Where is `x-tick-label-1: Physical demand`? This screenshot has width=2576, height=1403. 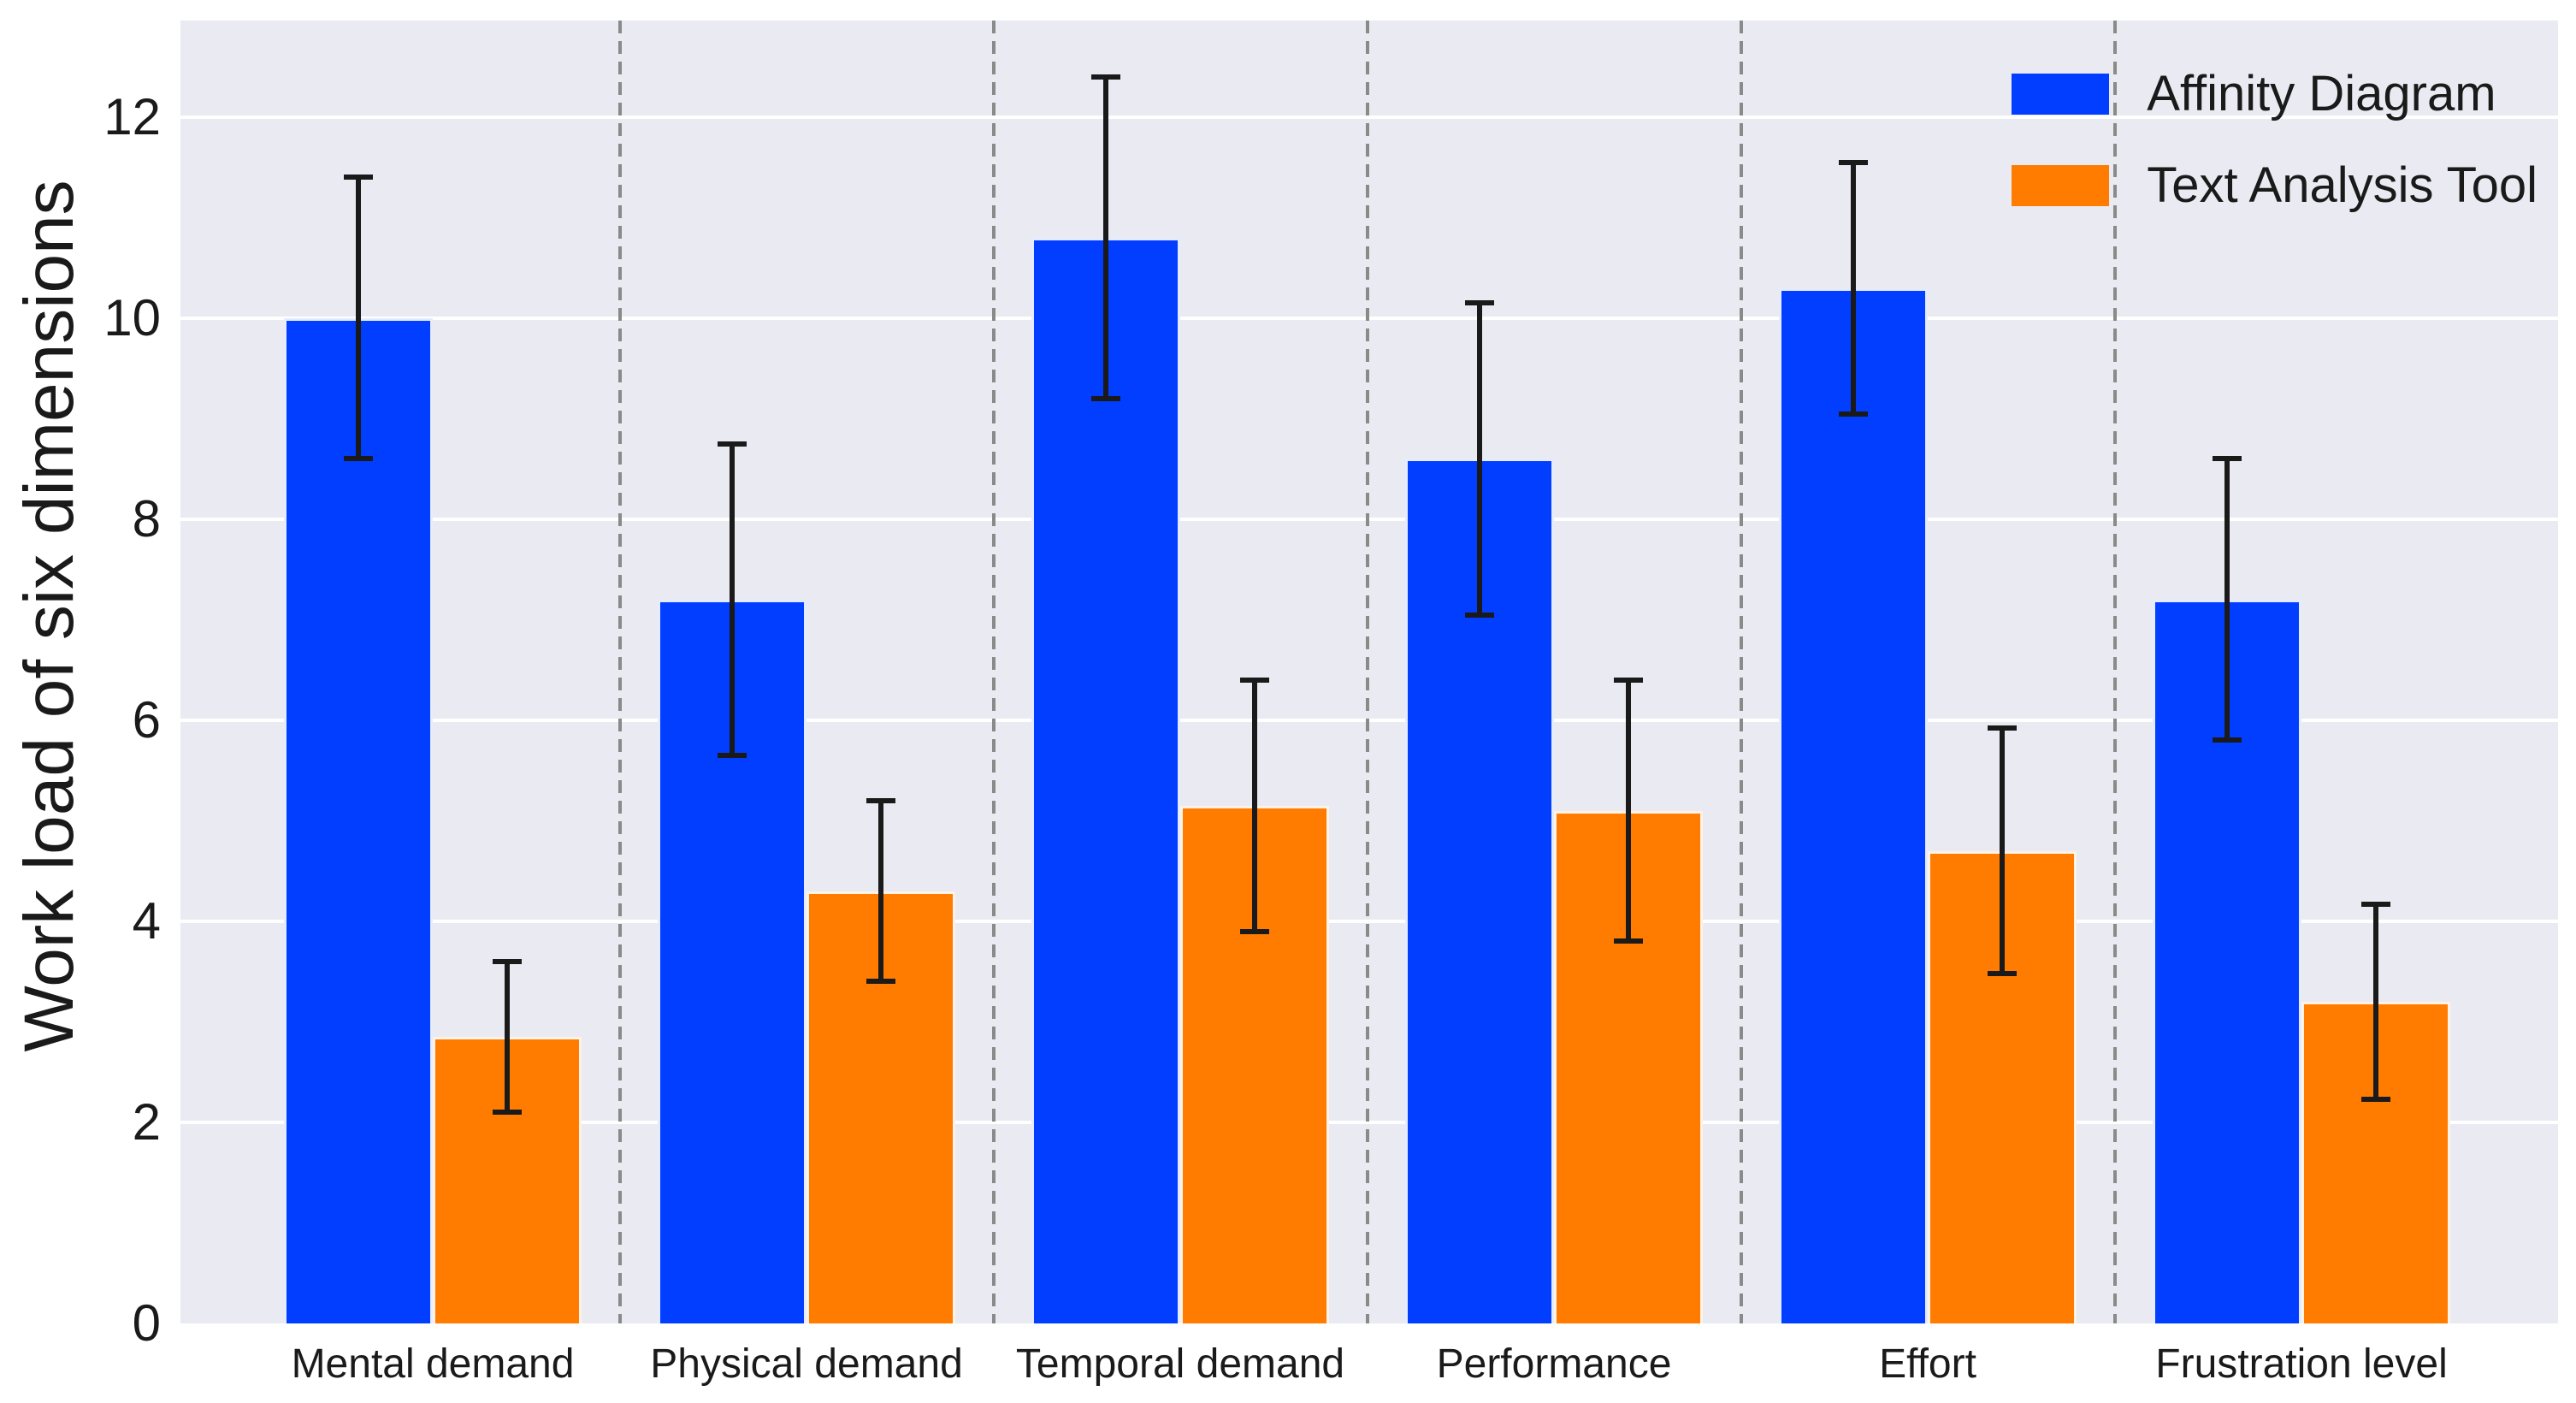
x-tick-label-1: Physical demand is located at coordinates (806, 1364).